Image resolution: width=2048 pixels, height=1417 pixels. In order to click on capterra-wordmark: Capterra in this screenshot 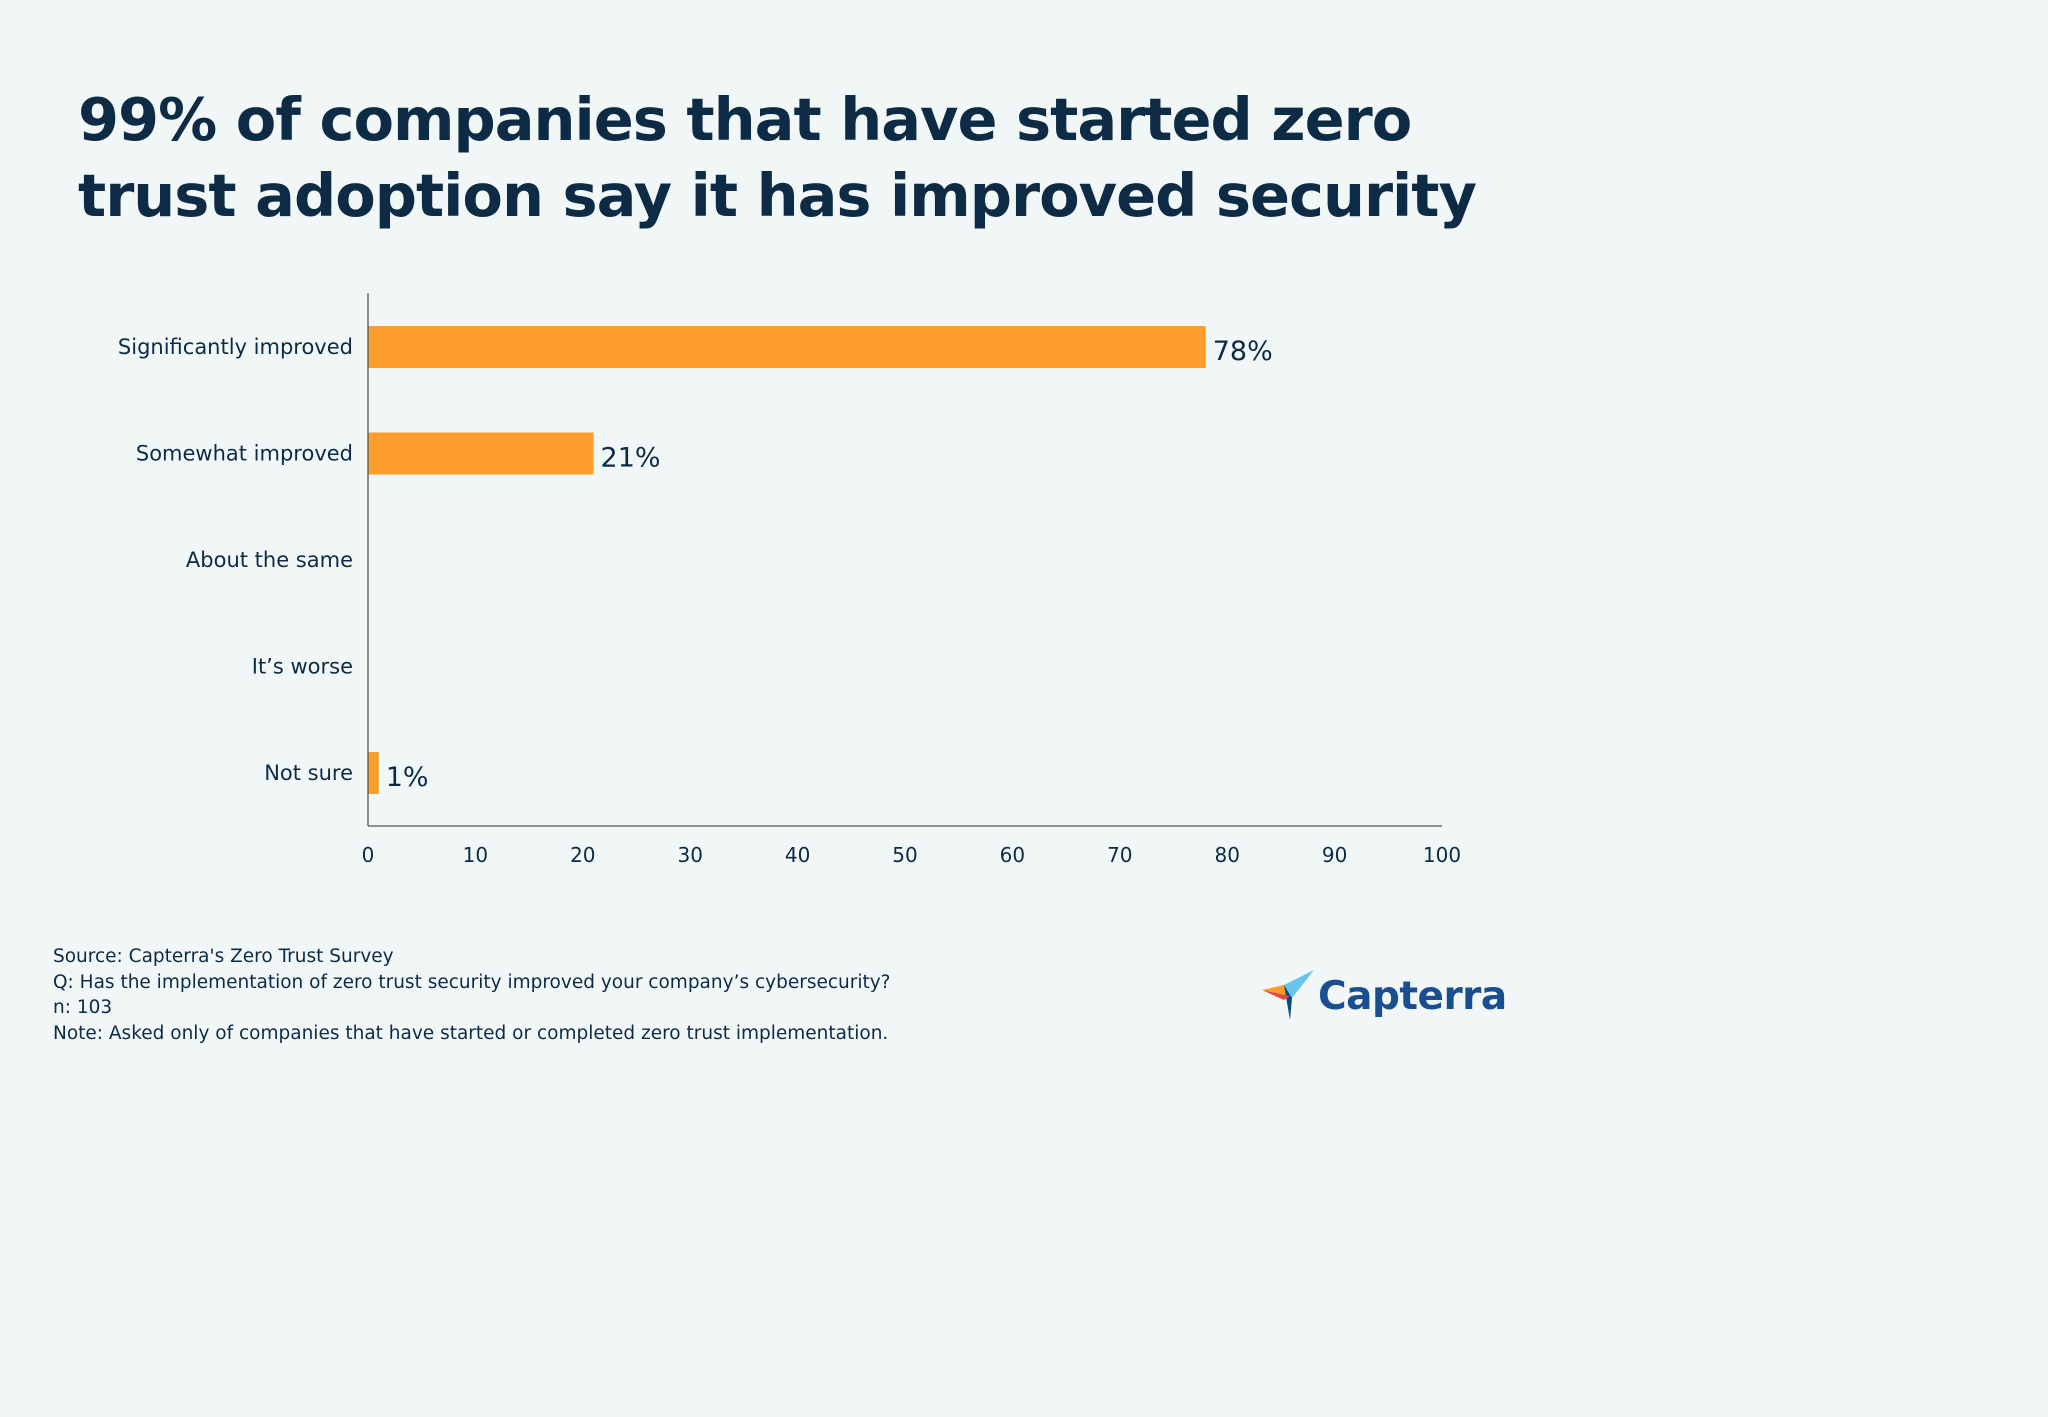, I will do `click(1412, 996)`.